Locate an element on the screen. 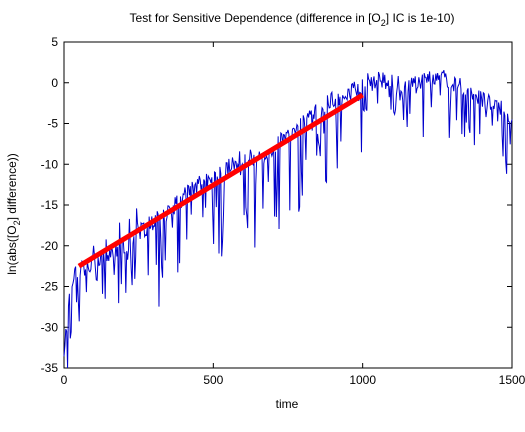 This screenshot has width=525, height=432. x-tick-label: 0 is located at coordinates (64, 380).